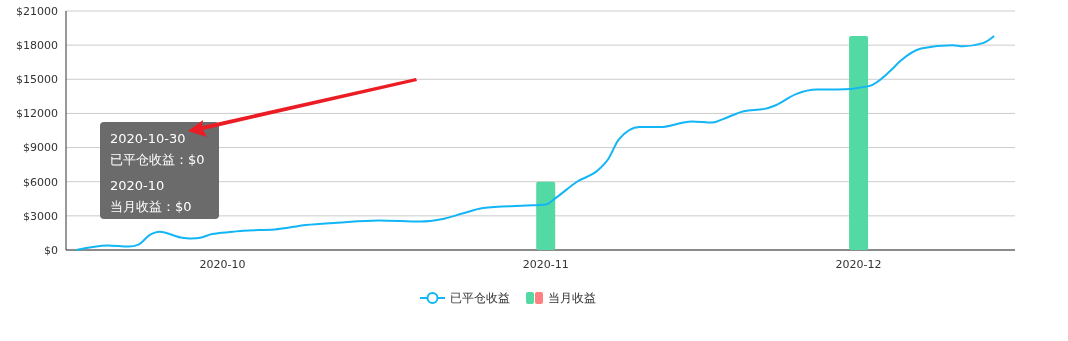 Image resolution: width=1068 pixels, height=341 pixels. What do you see at coordinates (37, 114) in the screenshot?
I see `y-tick-label: $12000` at bounding box center [37, 114].